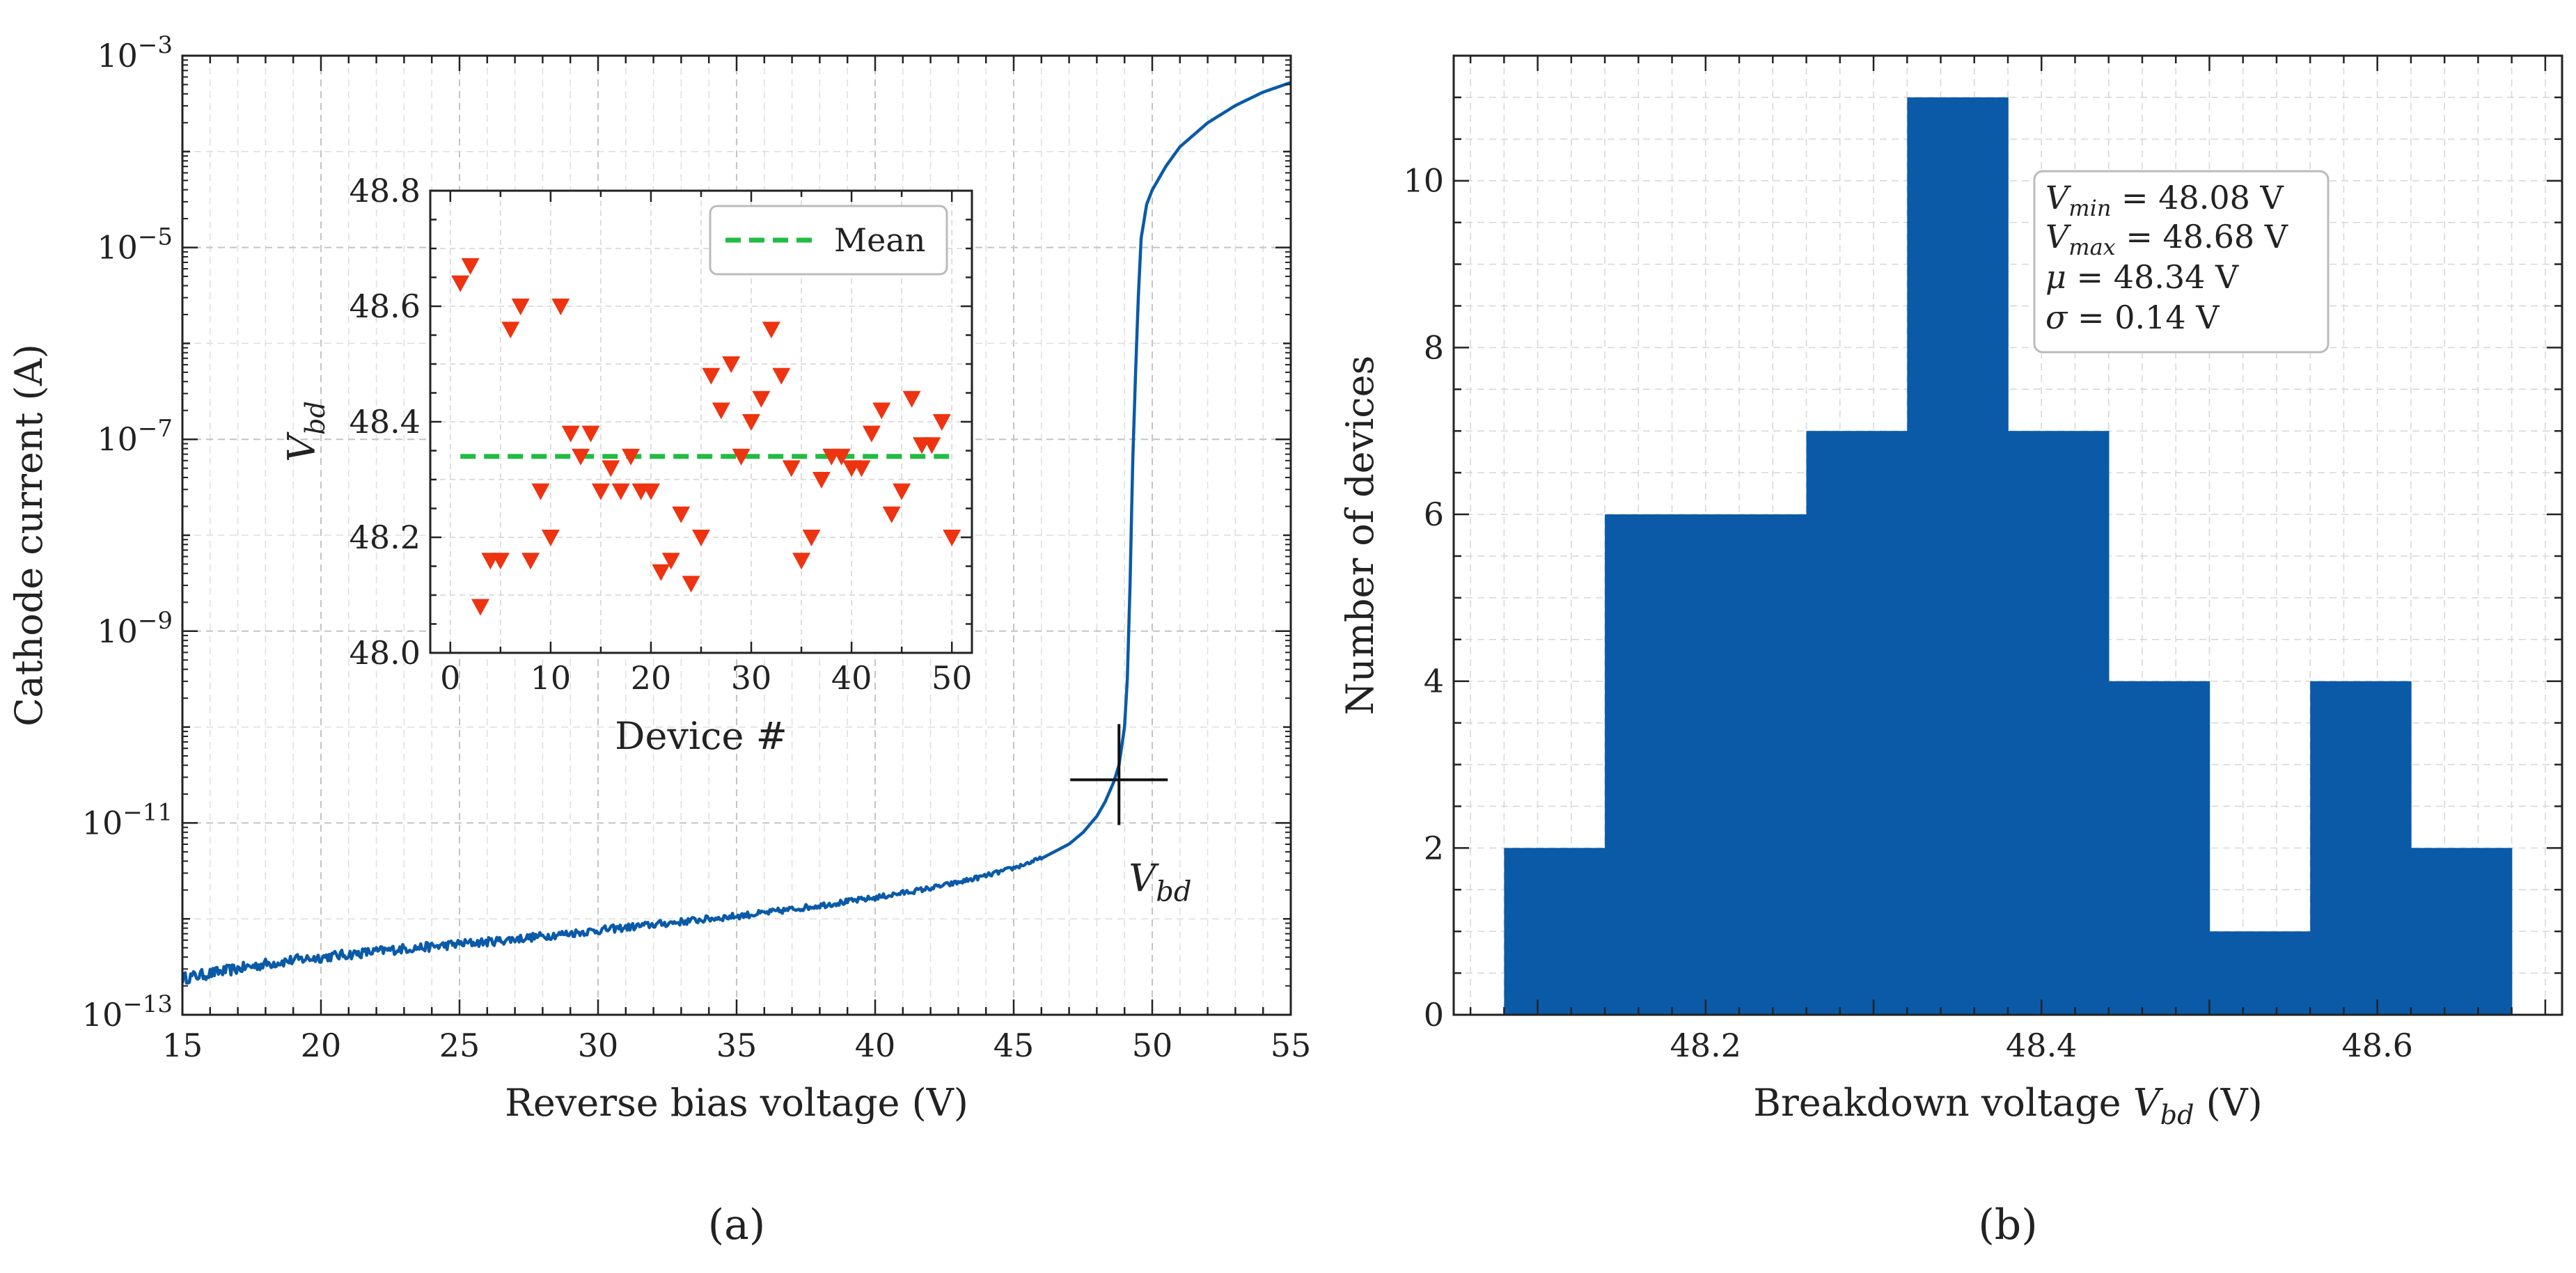 This screenshot has height=1273, width=2576. Describe the element at coordinates (737, 1225) in the screenshot. I see `panel-a-caption: (a)` at that location.